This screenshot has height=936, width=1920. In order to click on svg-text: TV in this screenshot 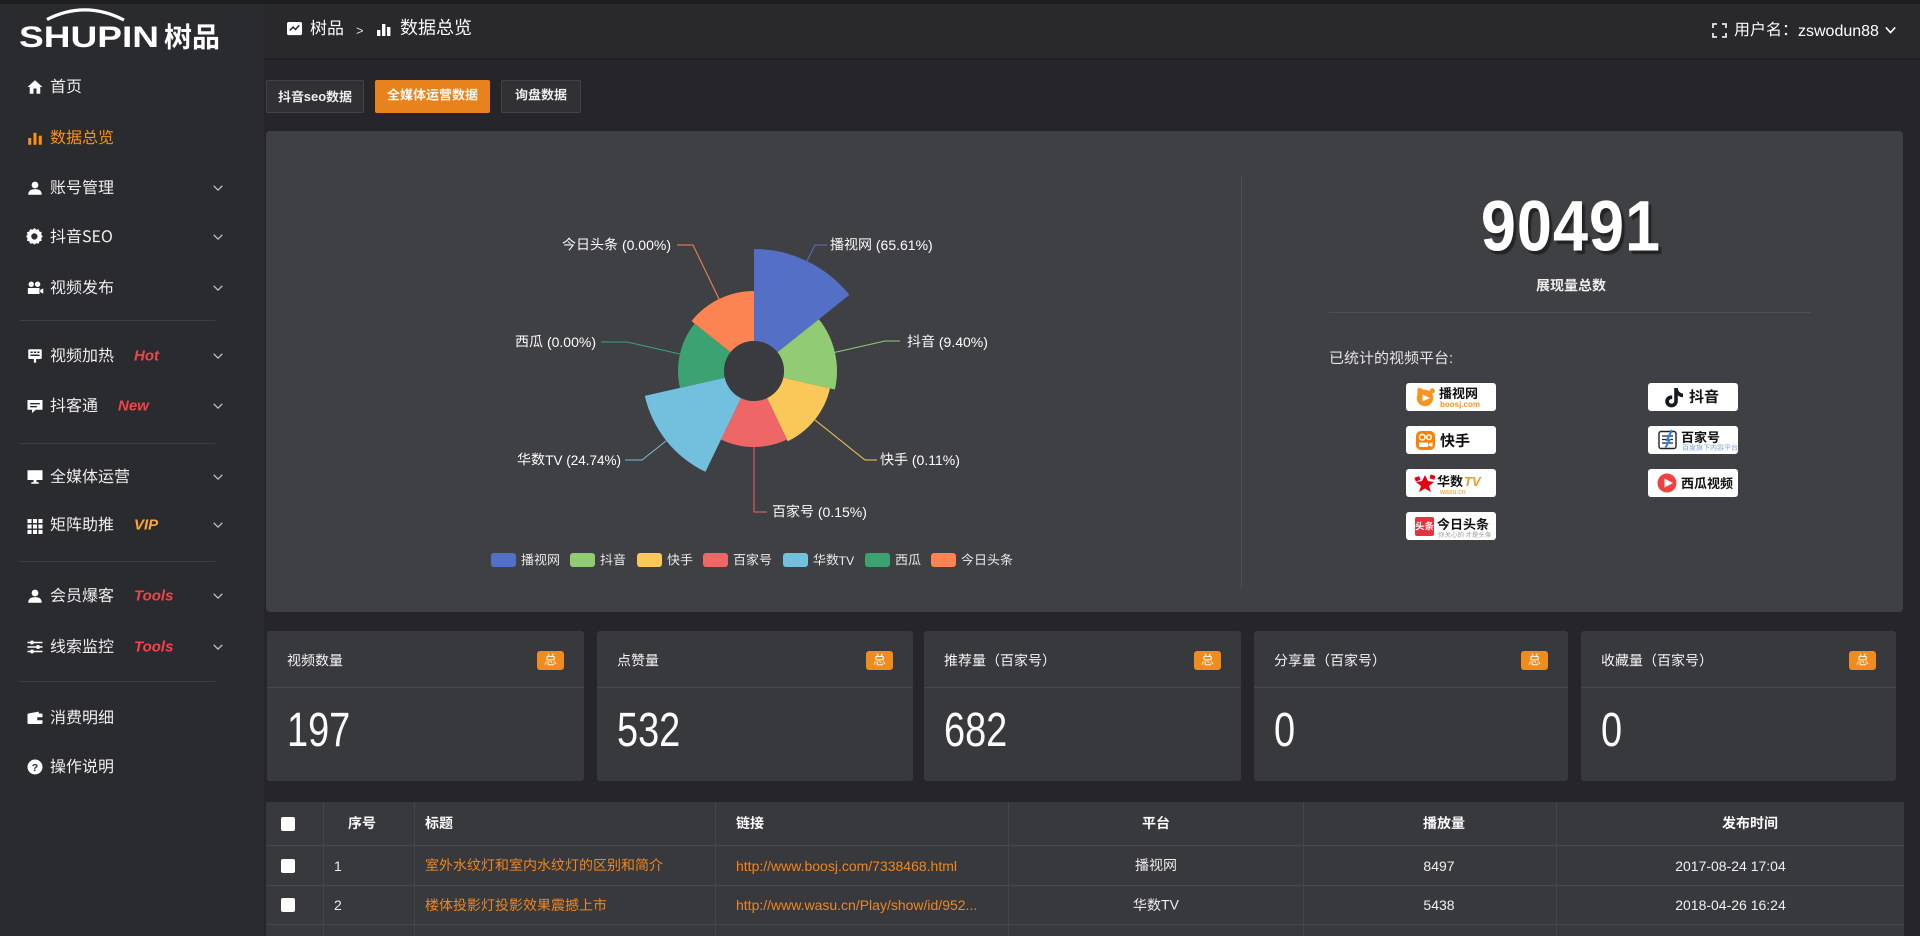, I will do `click(1473, 481)`.